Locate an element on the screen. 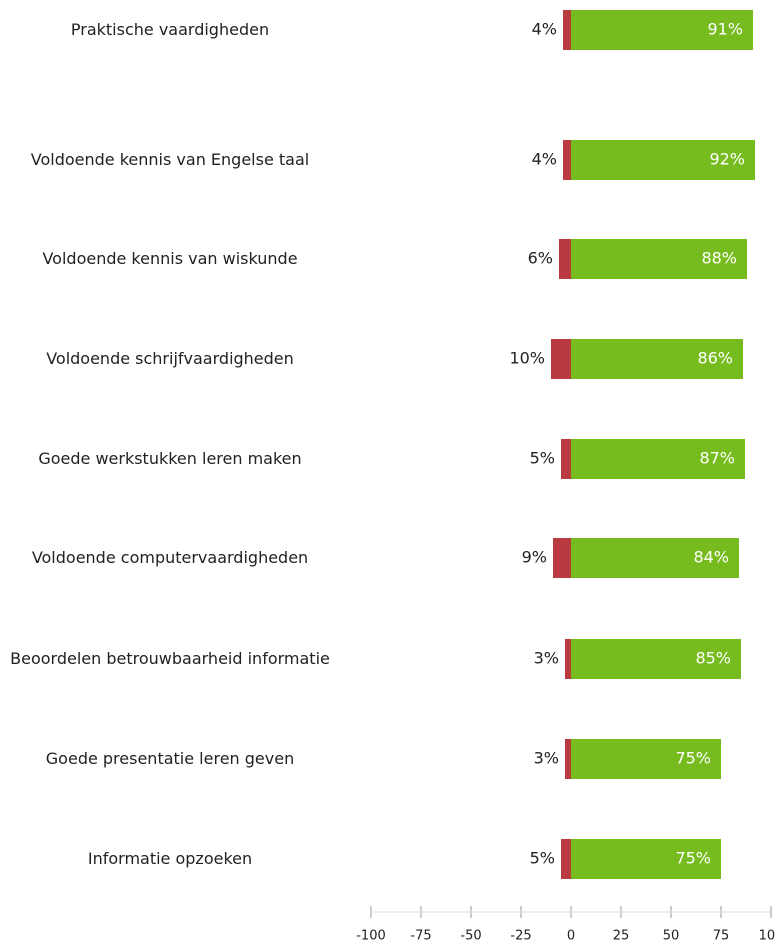 This screenshot has width=775, height=944. category-label: Voldoende computervaardigheden is located at coordinates (170, 557).